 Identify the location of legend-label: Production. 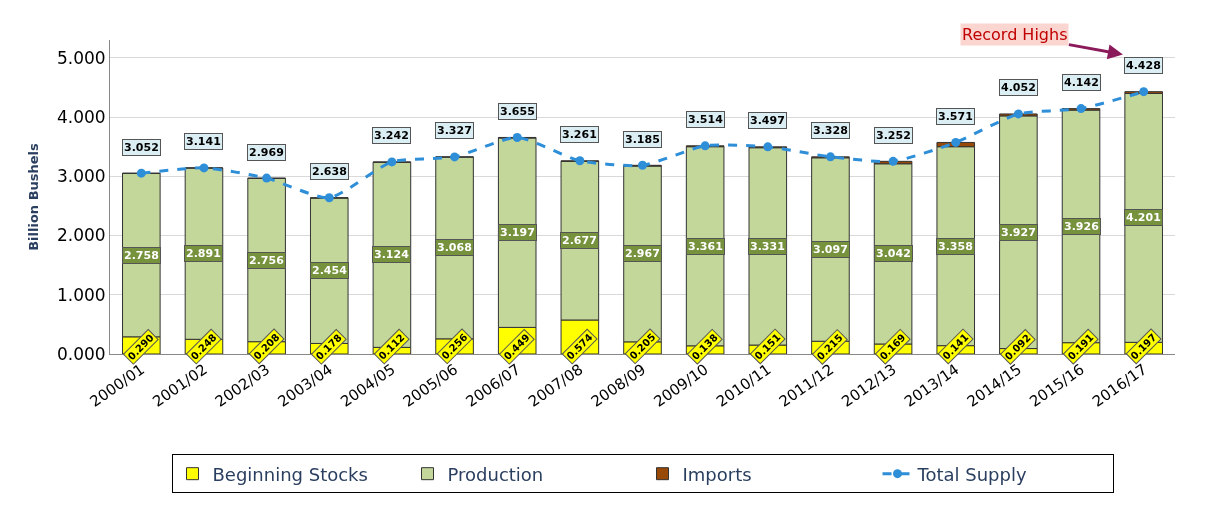
(495, 474).